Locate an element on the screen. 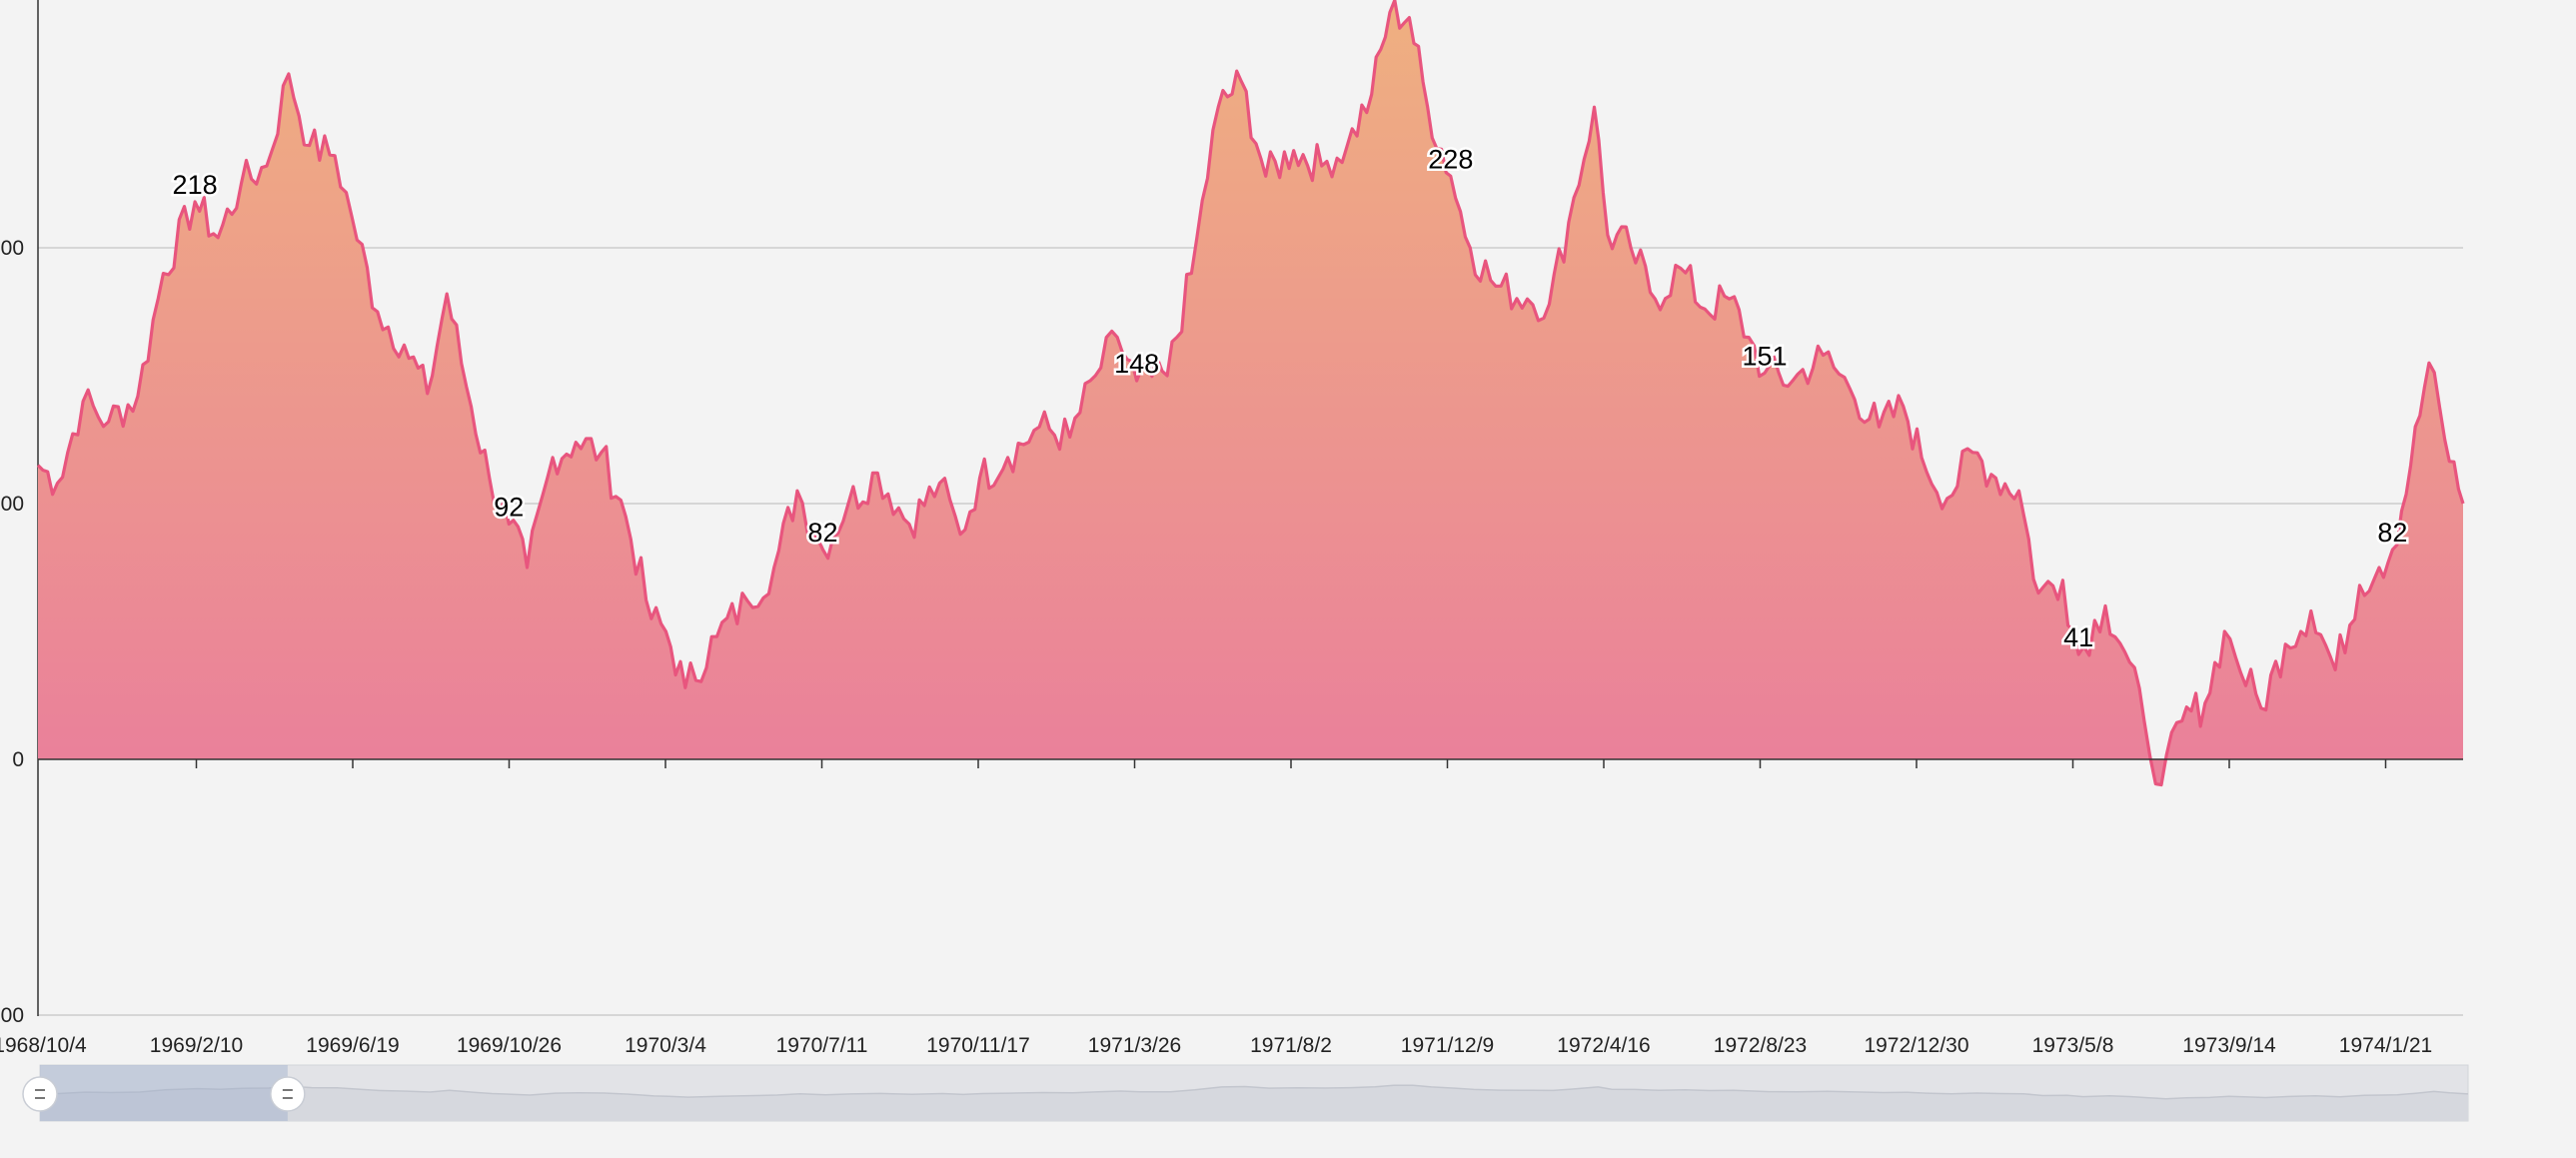  x-tick-label: 1971/8/2 is located at coordinates (1291, 1045).